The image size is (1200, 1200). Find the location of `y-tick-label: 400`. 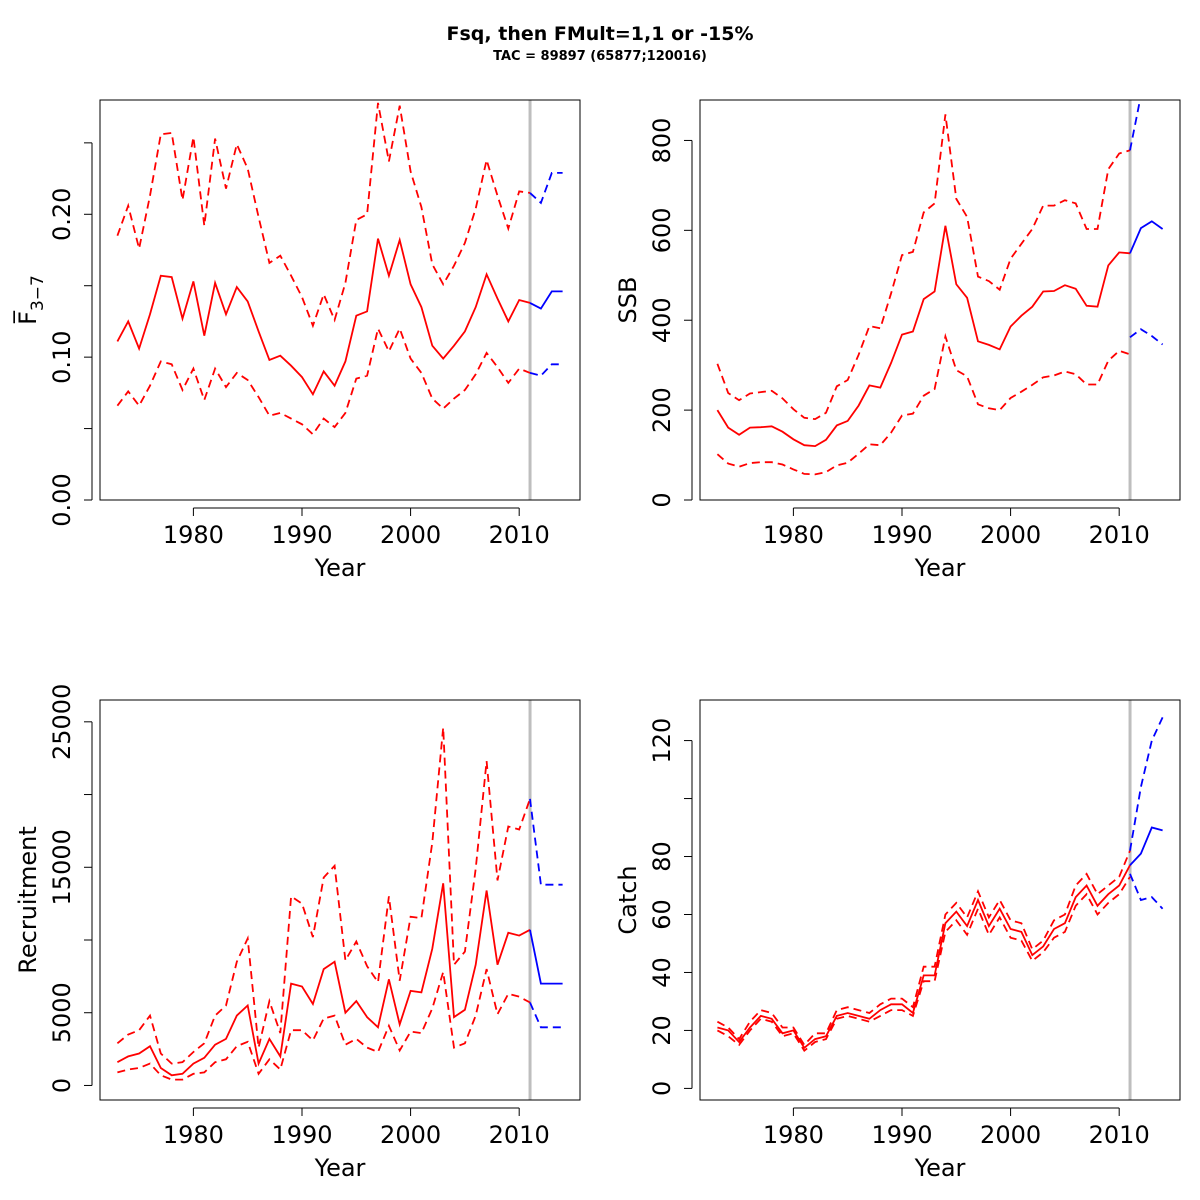

y-tick-label: 400 is located at coordinates (662, 320).